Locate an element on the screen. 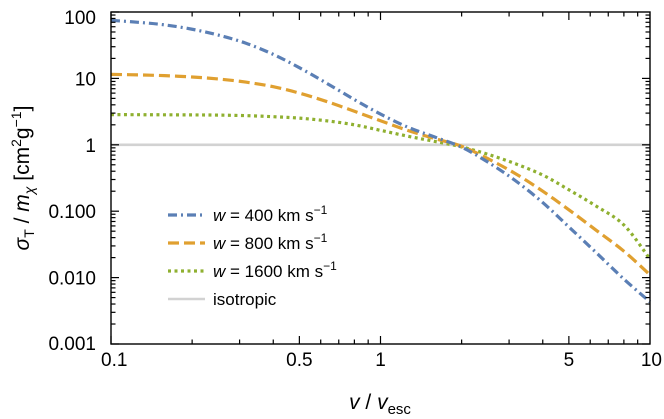 This screenshot has width=664, height=419. legend-label-2: w = 1600 km s−1 is located at coordinates (275, 270).